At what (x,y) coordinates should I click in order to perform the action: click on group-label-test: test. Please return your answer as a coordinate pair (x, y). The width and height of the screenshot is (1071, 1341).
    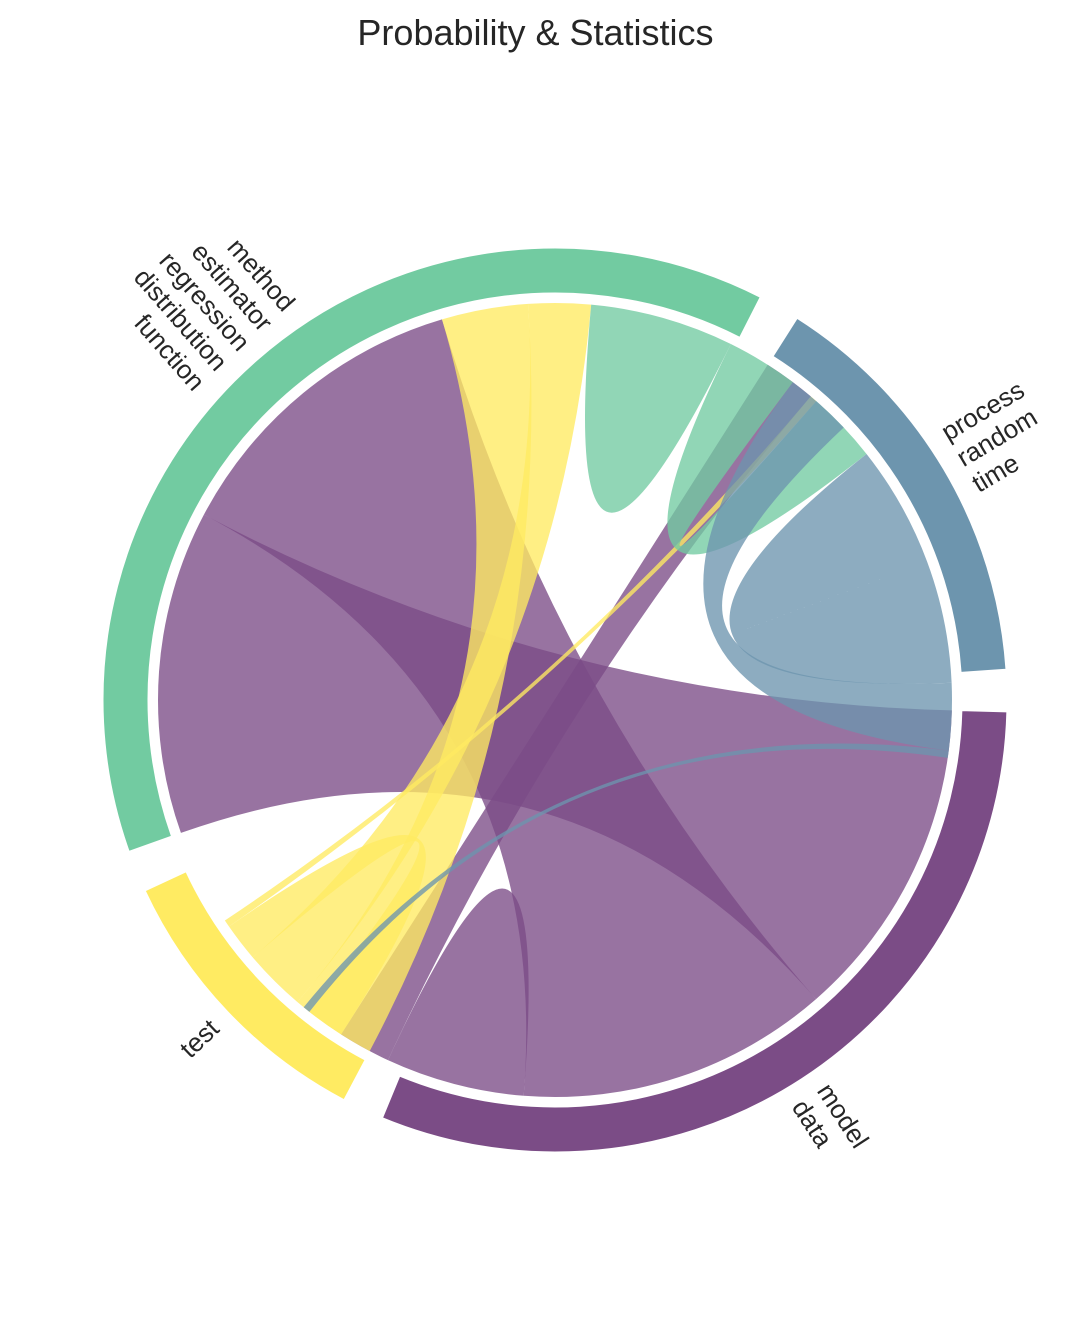
    Looking at the image, I should click on (200, 1038).